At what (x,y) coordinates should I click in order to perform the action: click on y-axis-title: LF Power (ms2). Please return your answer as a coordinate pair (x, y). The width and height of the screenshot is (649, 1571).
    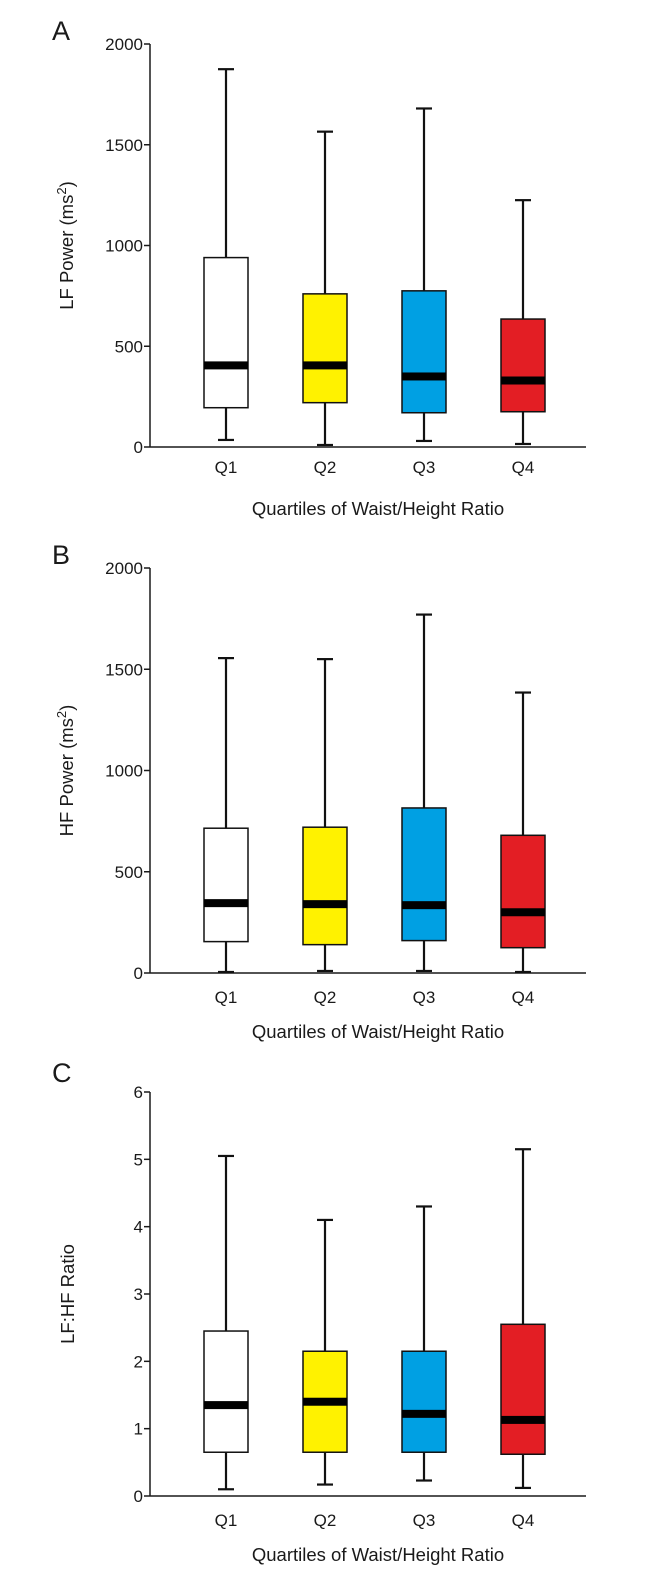
    Looking at the image, I should click on (65, 245).